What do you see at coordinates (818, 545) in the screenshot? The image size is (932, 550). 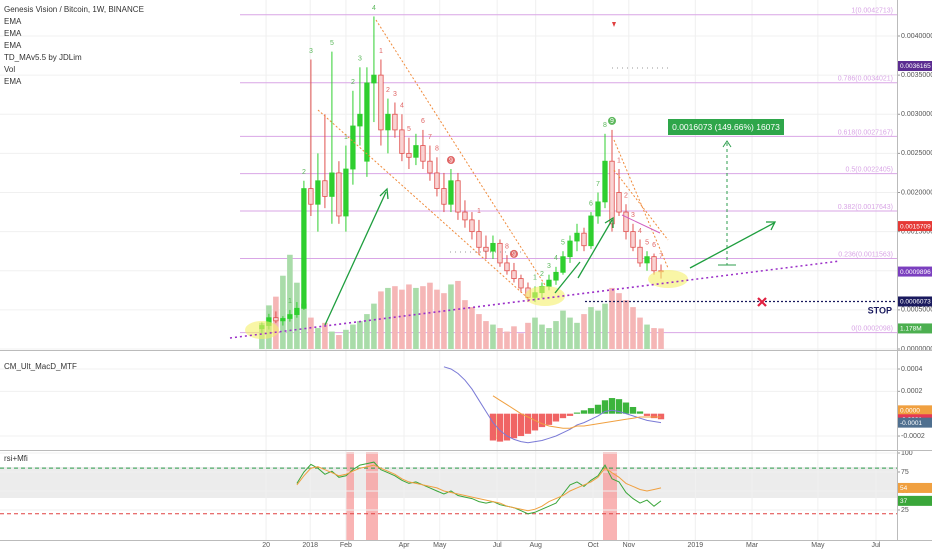 I see `x-tick-label: May` at bounding box center [818, 545].